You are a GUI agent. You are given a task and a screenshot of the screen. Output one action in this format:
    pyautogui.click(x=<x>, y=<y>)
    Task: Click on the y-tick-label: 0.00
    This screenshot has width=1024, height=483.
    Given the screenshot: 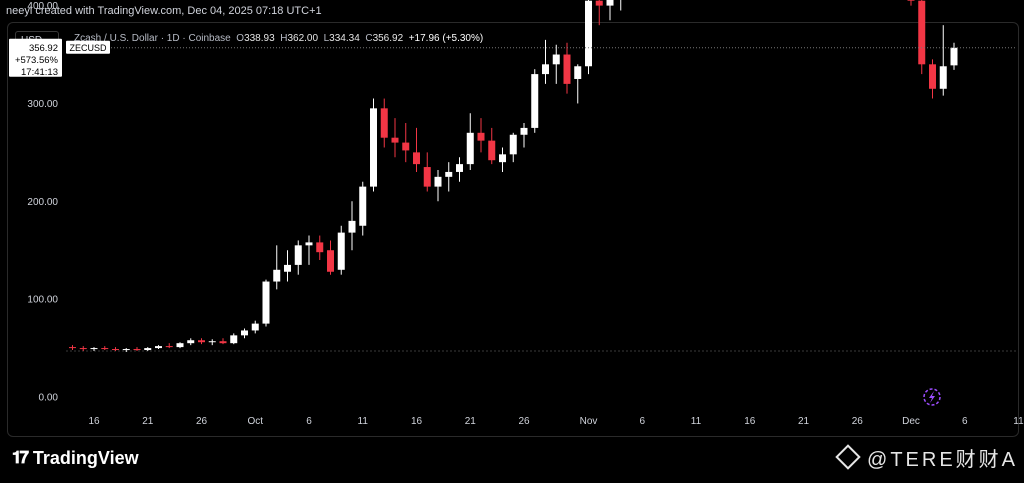 What is the action you would take?
    pyautogui.click(x=49, y=398)
    